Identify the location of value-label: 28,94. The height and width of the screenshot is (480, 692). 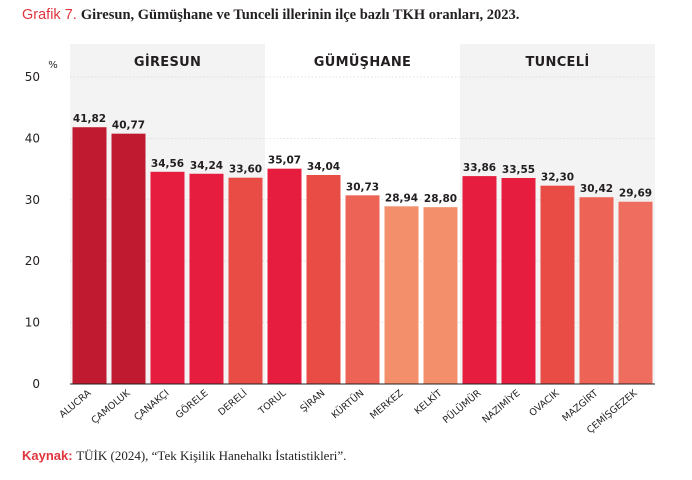
(401, 198).